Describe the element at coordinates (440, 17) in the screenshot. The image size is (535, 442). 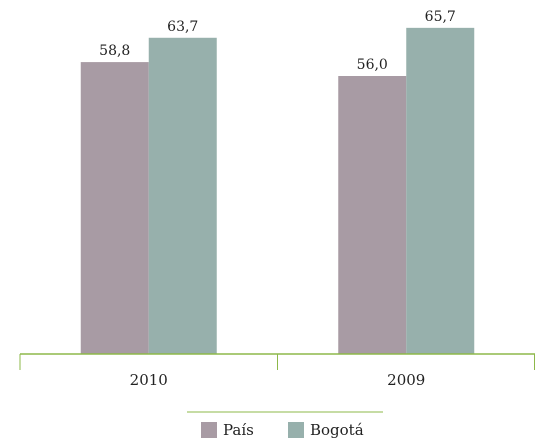
I see `value-label: 65,7` at that location.